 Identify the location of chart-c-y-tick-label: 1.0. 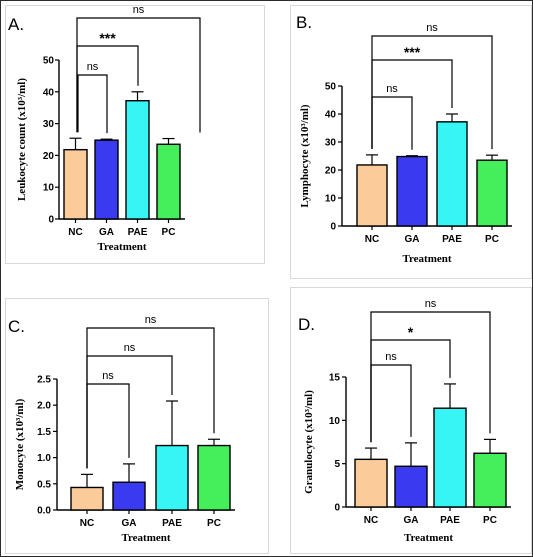
(44, 458).